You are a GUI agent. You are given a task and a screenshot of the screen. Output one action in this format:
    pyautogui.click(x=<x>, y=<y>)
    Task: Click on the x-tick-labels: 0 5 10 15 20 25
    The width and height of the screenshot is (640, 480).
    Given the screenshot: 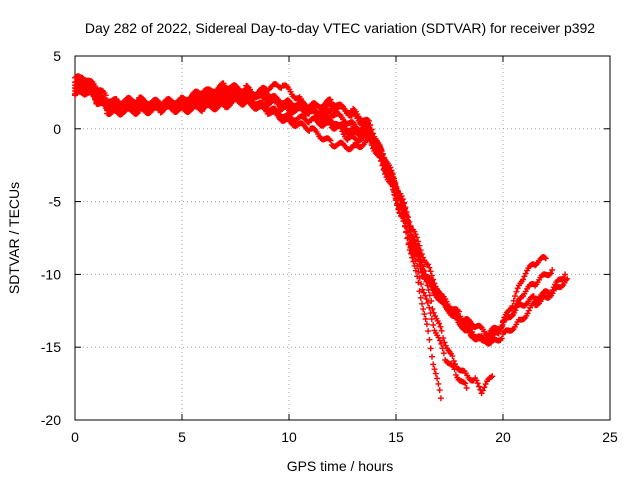 What is the action you would take?
    pyautogui.click(x=344, y=437)
    